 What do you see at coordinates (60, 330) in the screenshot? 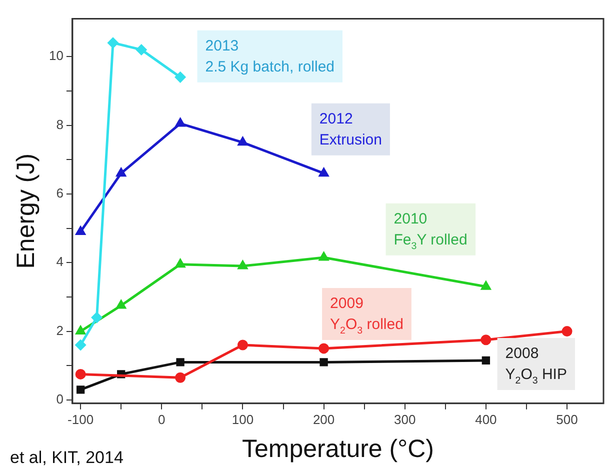
I see `y-tick-label: 2` at bounding box center [60, 330].